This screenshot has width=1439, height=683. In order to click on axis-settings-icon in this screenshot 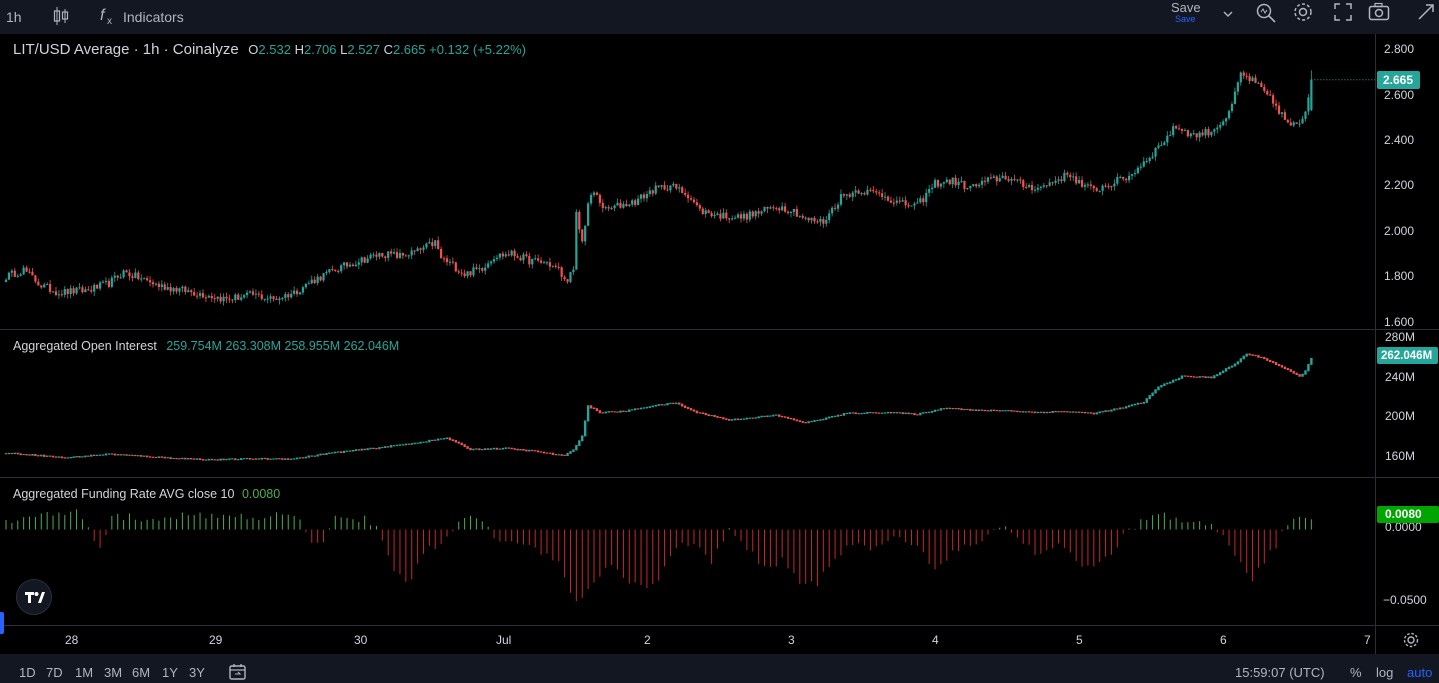, I will do `click(1411, 640)`.